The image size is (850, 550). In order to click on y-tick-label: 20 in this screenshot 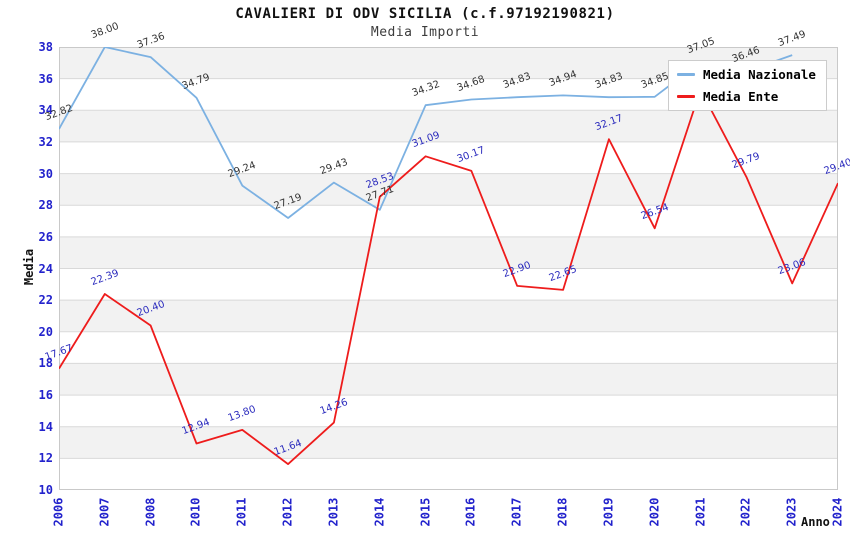, I will do `click(45, 331)`.